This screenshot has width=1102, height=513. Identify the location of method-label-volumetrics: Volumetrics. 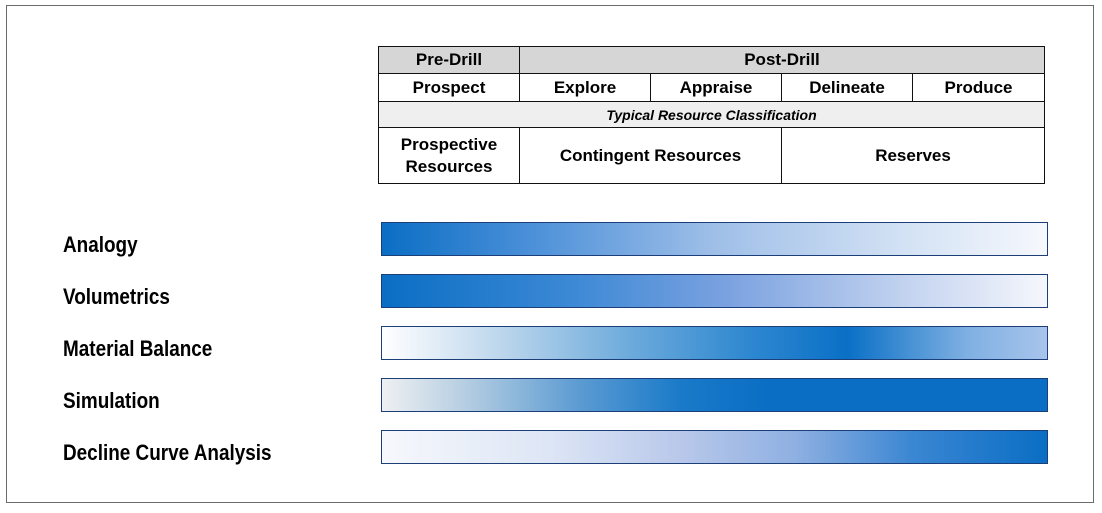
(116, 296).